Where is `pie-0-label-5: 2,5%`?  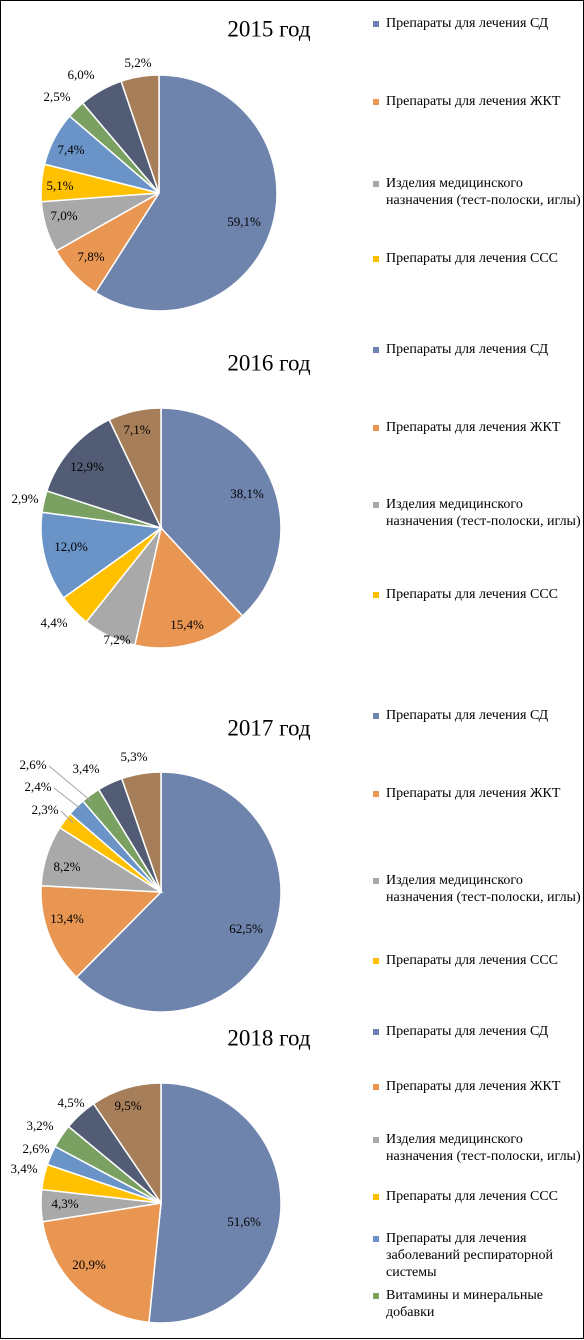 pie-0-label-5: 2,5% is located at coordinates (56, 96).